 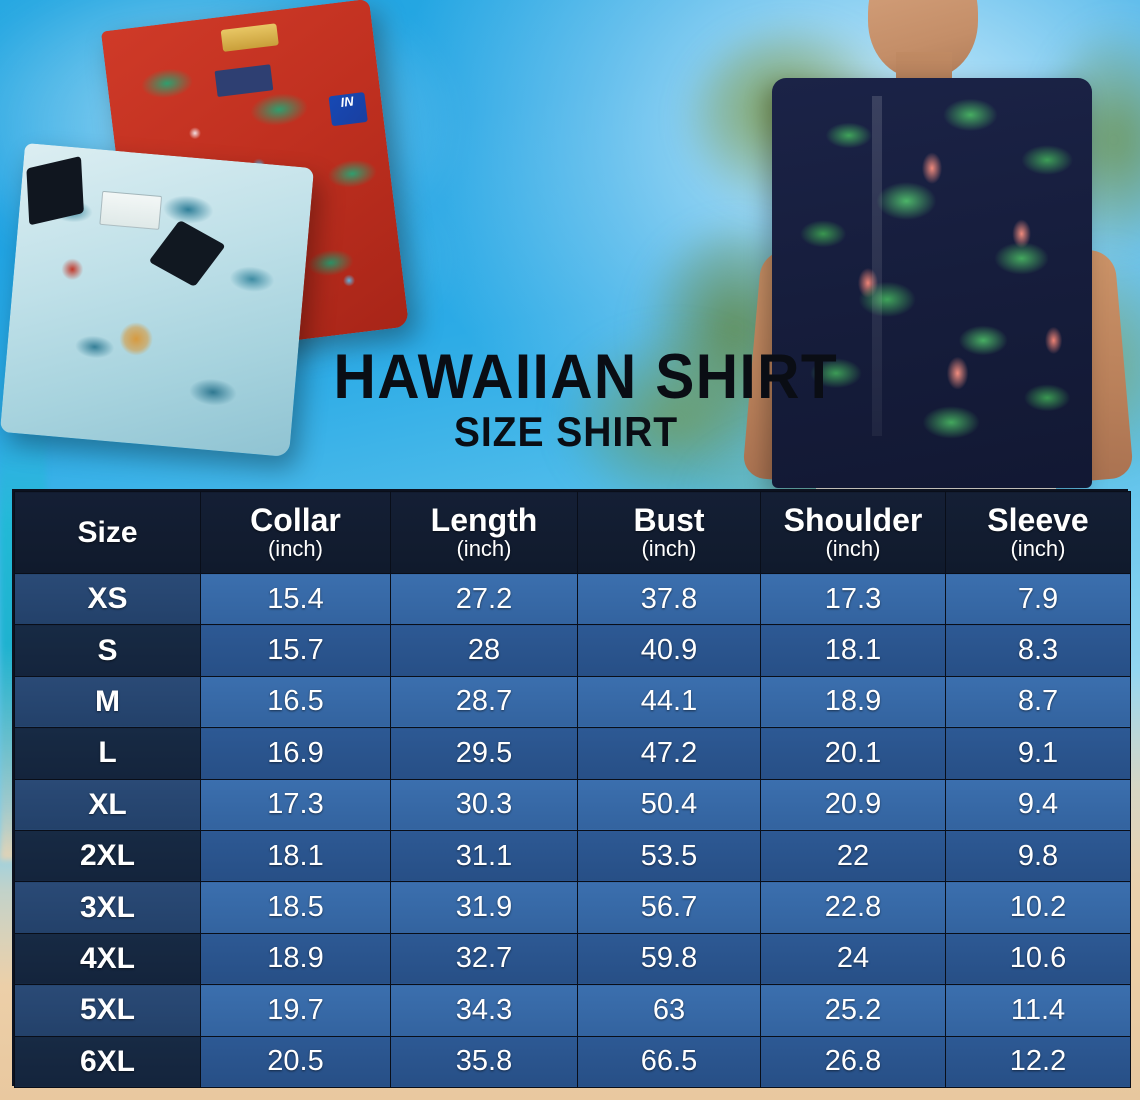 What do you see at coordinates (484, 548) in the screenshot?
I see `column-header-length-unit: (inch)` at bounding box center [484, 548].